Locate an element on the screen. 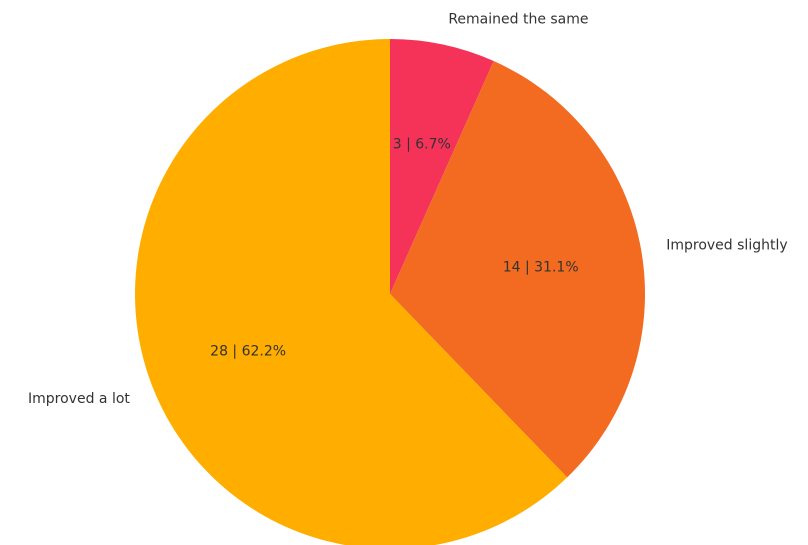 This screenshot has width=808, height=545. slice-value-label-improved-a-lot: 28 | 62.2% is located at coordinates (248, 351).